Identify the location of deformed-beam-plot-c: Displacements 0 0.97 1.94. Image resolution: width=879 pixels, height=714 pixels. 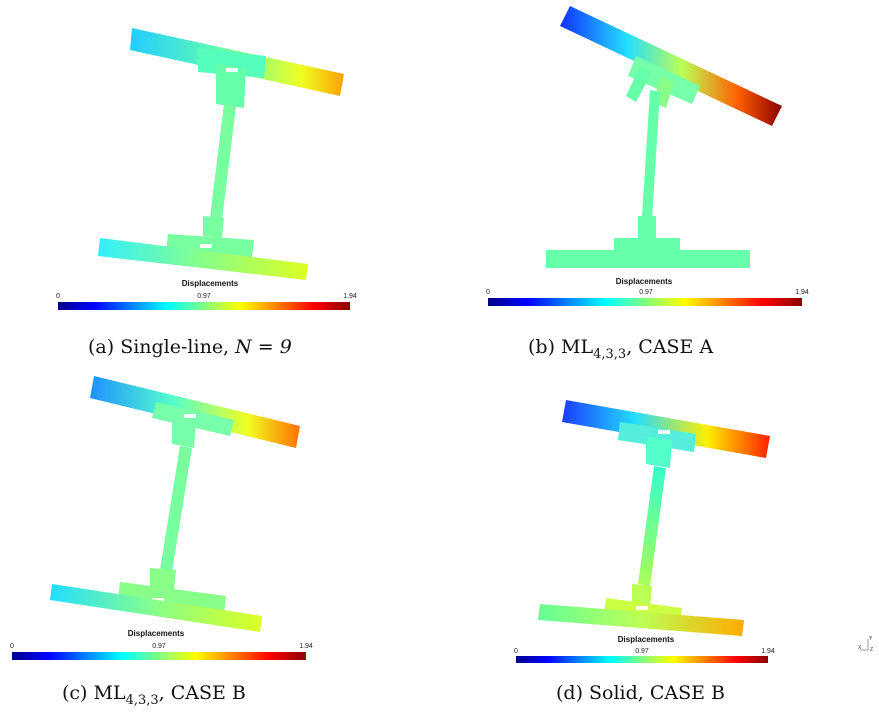
(161, 518).